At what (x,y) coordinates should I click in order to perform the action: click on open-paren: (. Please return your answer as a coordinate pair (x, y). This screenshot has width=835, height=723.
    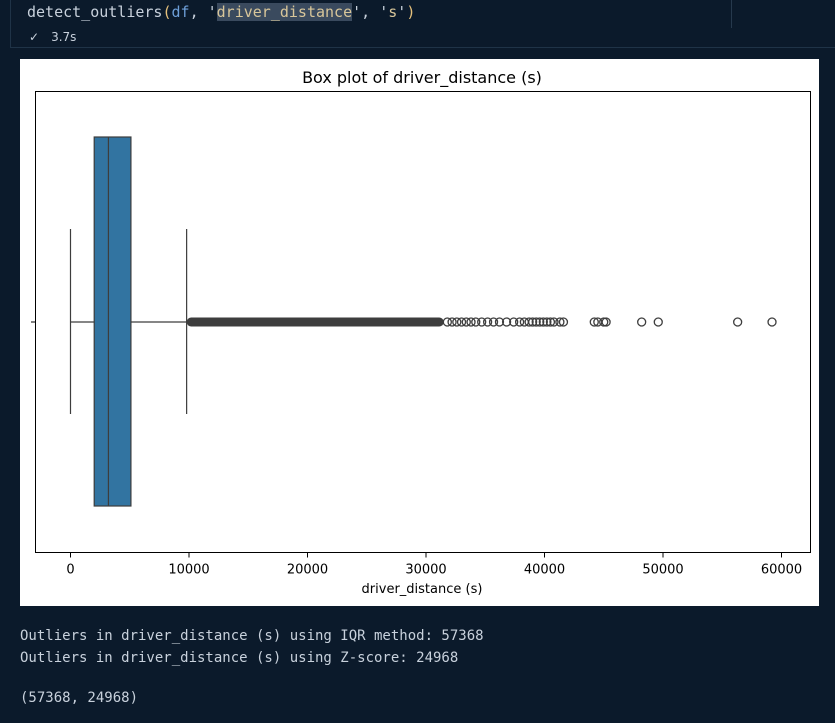
    Looking at the image, I should click on (167, 12).